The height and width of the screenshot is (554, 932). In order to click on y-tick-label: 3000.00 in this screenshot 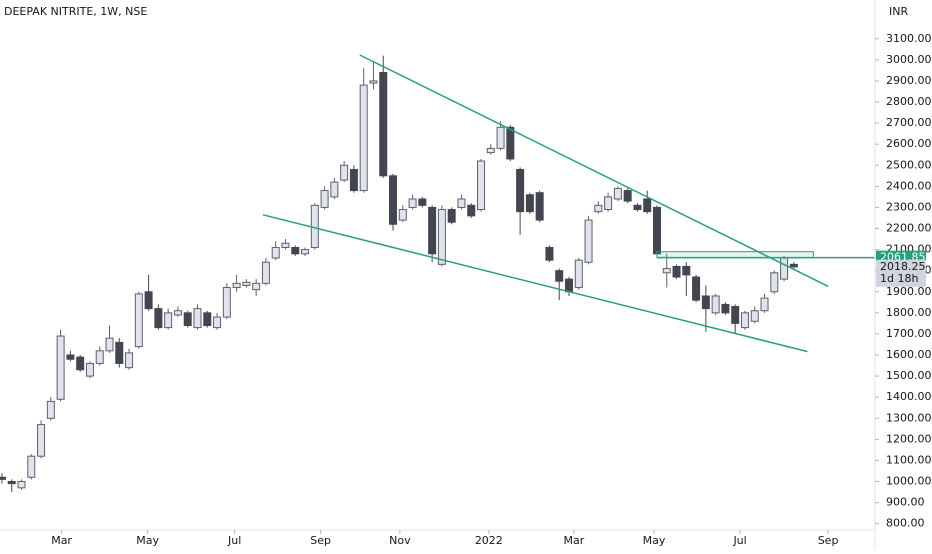, I will do `click(909, 59)`.